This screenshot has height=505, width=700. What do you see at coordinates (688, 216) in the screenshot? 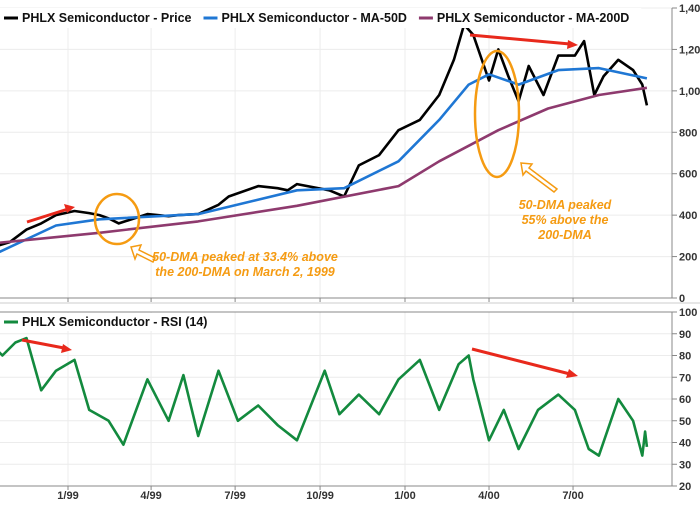
I see `y-tick-label: 400` at bounding box center [688, 216].